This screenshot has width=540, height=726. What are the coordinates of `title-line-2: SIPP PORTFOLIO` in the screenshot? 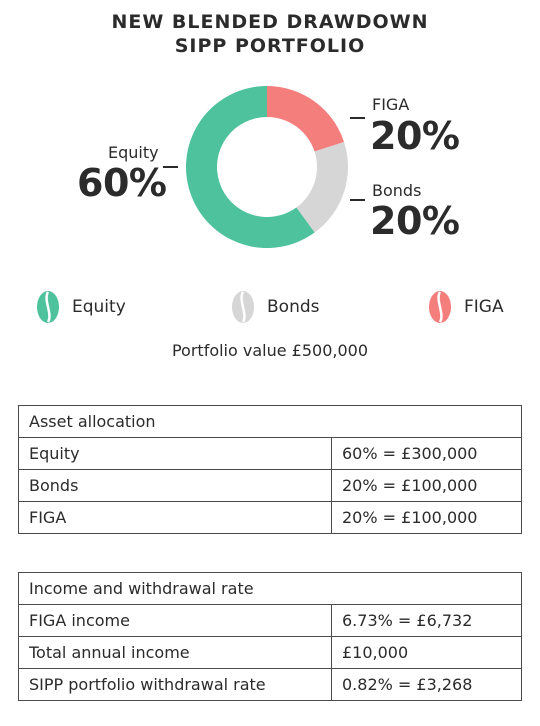 It's located at (270, 46).